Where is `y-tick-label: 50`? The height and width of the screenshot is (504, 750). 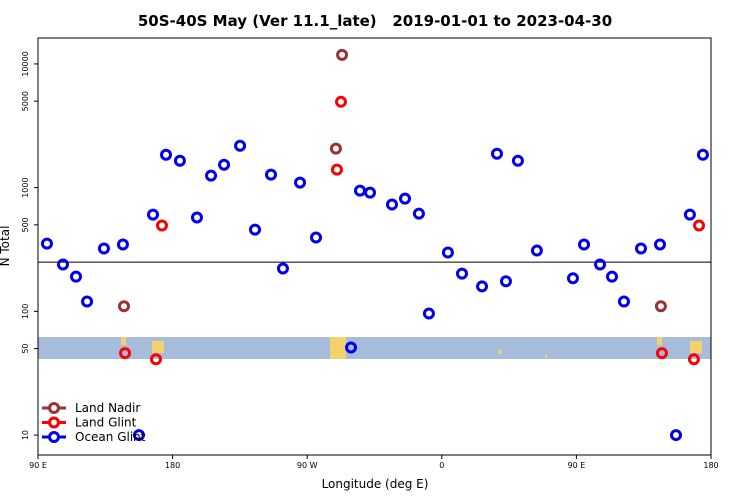 y-tick-label: 50 is located at coordinates (25, 348).